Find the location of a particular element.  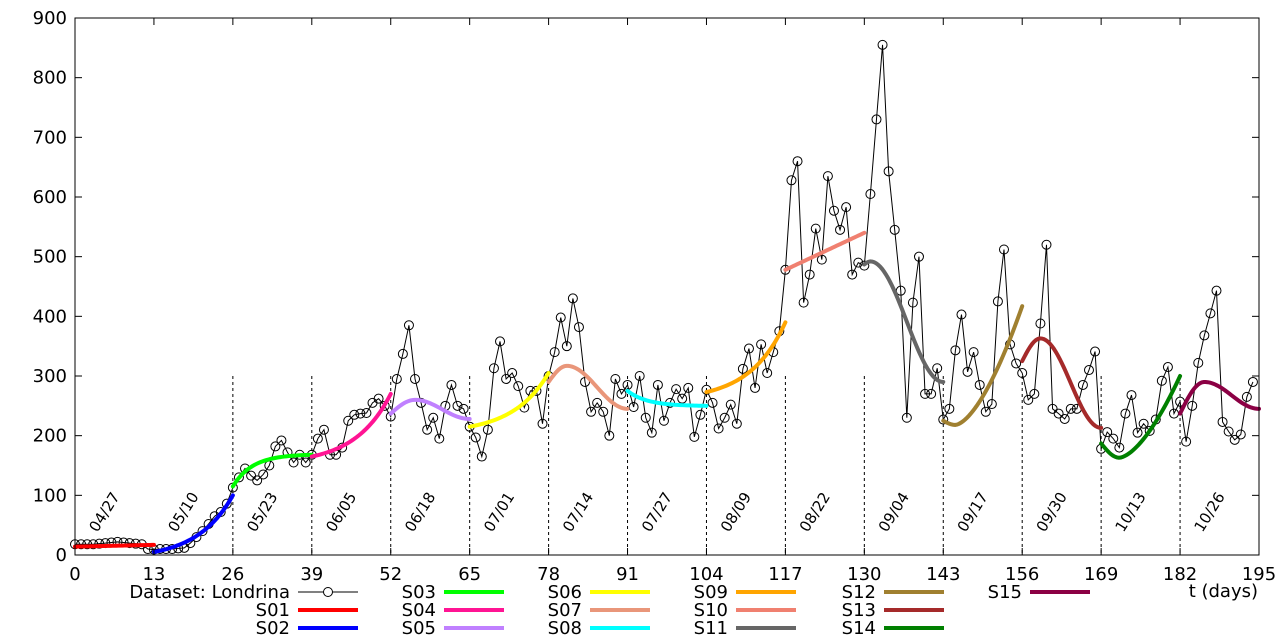

y-tick-label-7: 700 is located at coordinates (50, 137).